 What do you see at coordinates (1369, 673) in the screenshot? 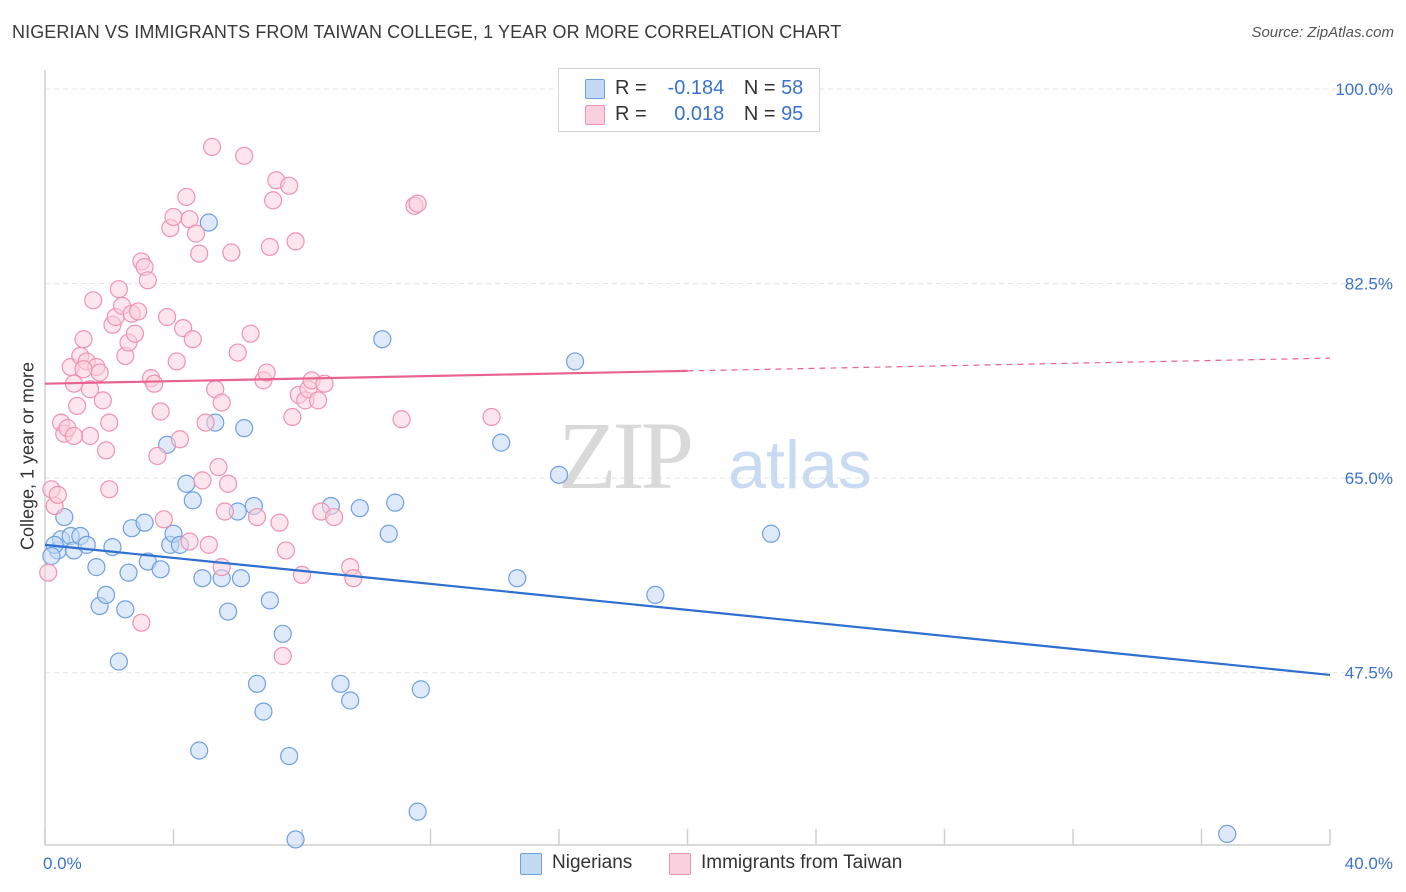
I see `y-tick-label: 47.5%` at bounding box center [1369, 673].